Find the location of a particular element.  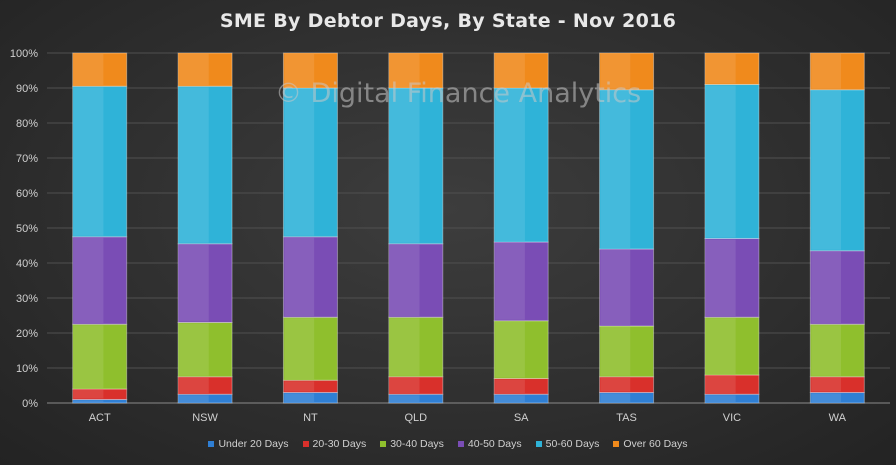

chart-title: SME By Debtor Days, By State - Nov 2016 is located at coordinates (448, 21).